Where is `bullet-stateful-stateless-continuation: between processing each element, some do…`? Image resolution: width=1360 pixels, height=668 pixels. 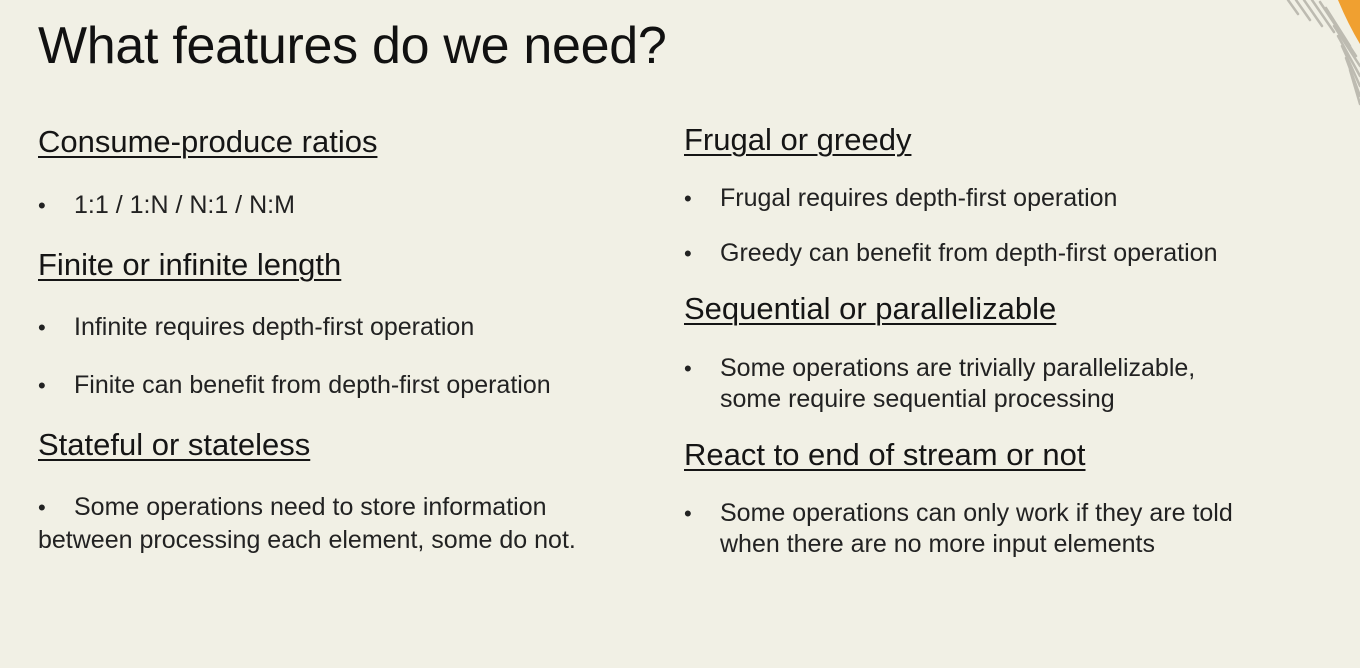 bullet-stateful-stateless-continuation: between processing each element, some do… is located at coordinates (307, 540).